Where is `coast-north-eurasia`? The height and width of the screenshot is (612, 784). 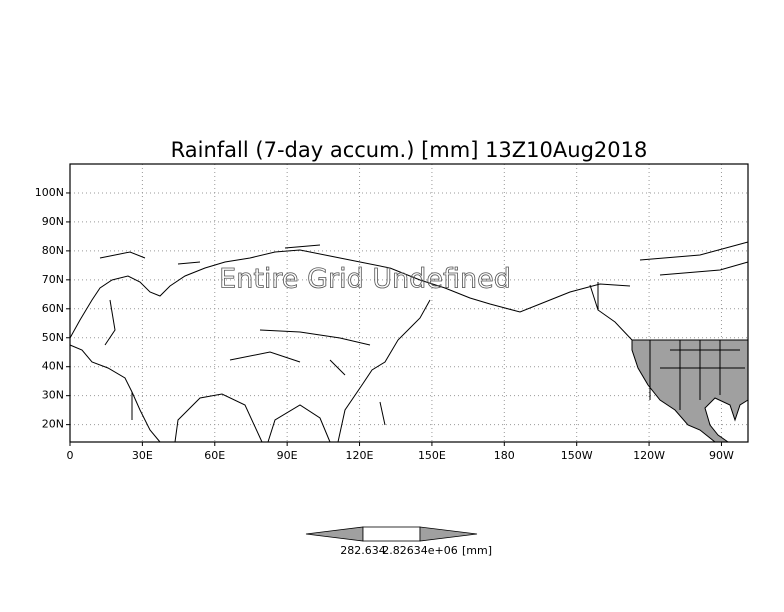 coast-north-eurasia is located at coordinates (350, 294).